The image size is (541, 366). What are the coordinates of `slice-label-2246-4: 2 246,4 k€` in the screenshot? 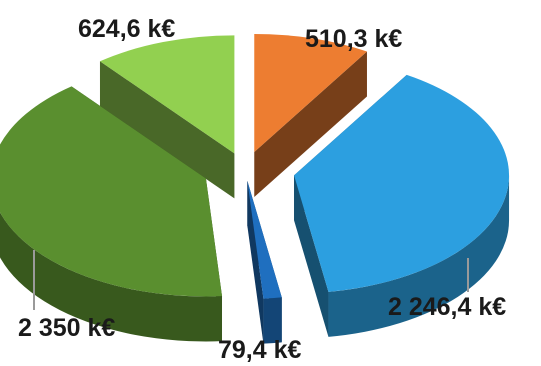 It's located at (447, 307).